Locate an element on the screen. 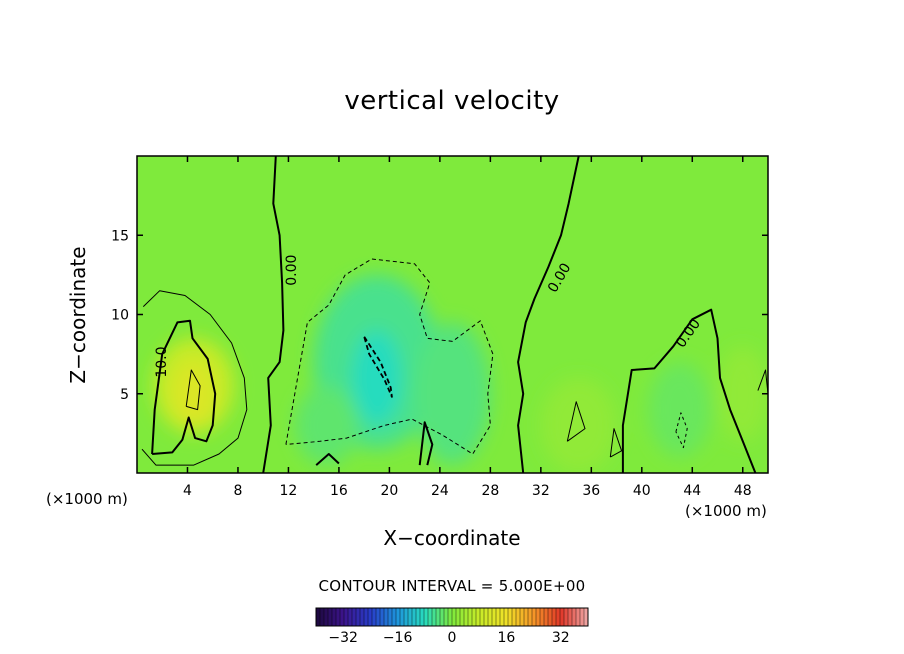 The image size is (904, 654). colorbar-frame is located at coordinates (452, 617).